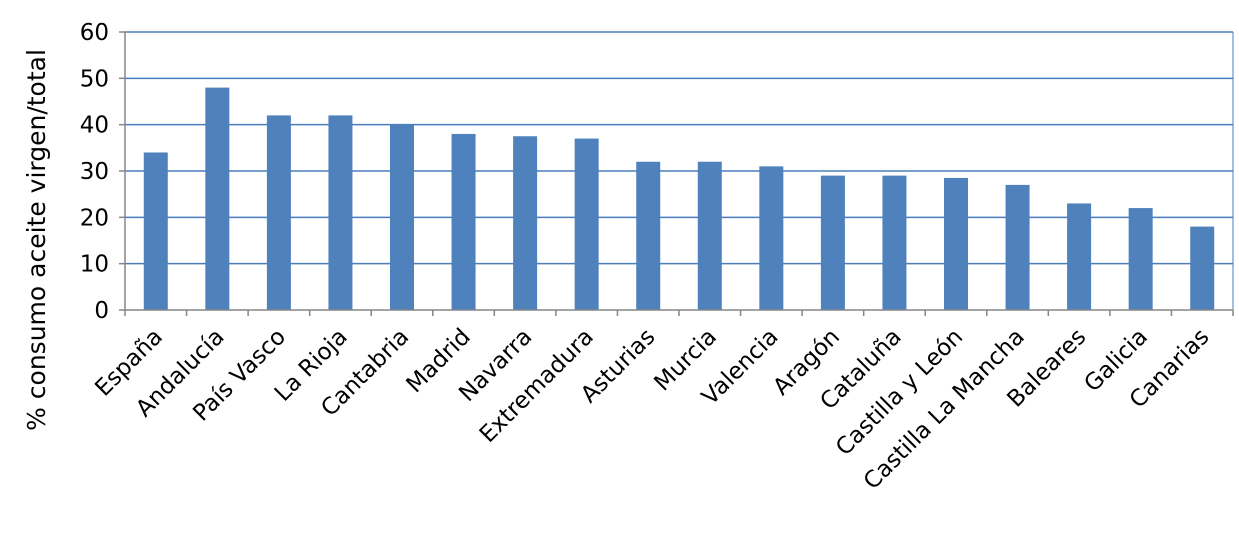 The image size is (1239, 533). Describe the element at coordinates (1017, 247) in the screenshot. I see `bar-castilla-la-mancha` at that location.